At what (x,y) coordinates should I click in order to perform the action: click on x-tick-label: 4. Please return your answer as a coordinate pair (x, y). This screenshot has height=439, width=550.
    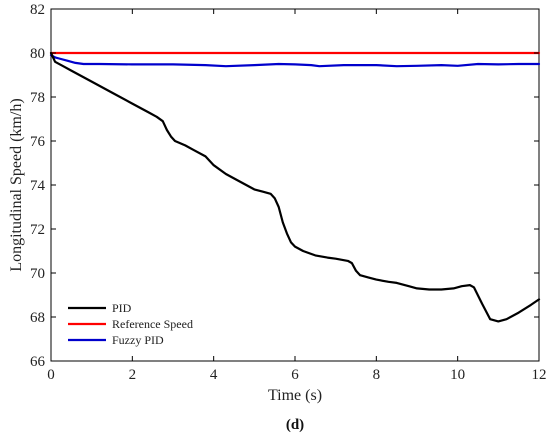
    Looking at the image, I should click on (214, 375).